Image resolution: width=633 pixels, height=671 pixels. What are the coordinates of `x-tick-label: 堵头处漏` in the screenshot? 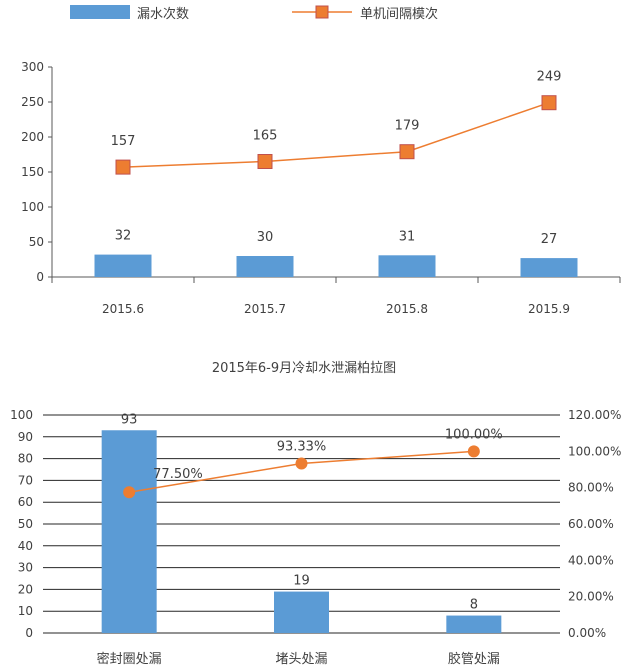 It's located at (301, 659).